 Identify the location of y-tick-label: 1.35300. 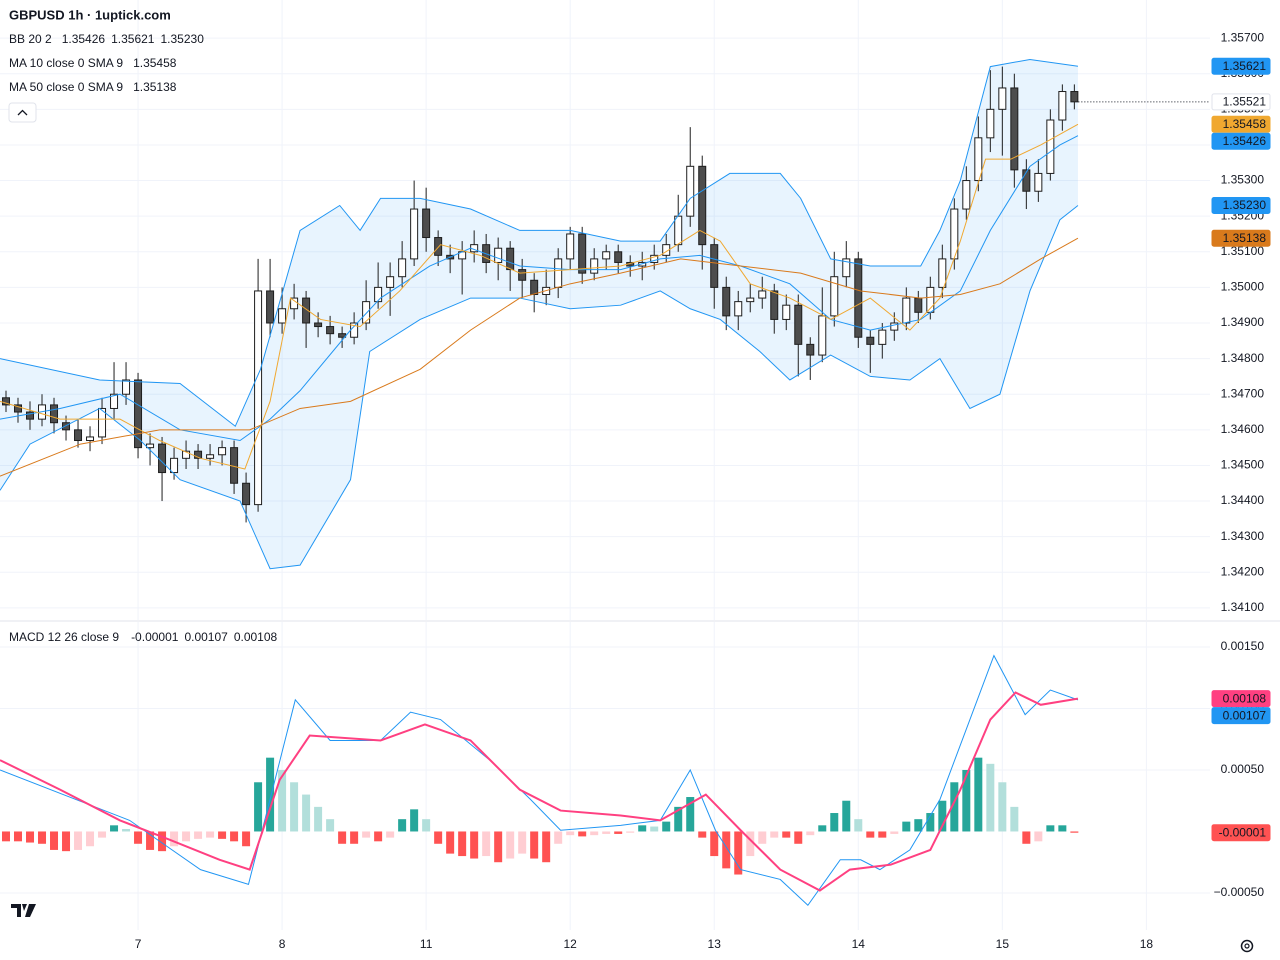
(1243, 180).